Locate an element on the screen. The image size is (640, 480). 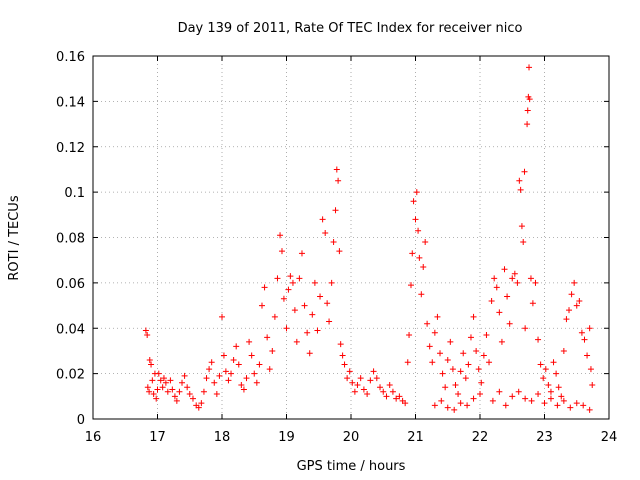
y-tick-label: 0.1 is located at coordinates (74, 193).